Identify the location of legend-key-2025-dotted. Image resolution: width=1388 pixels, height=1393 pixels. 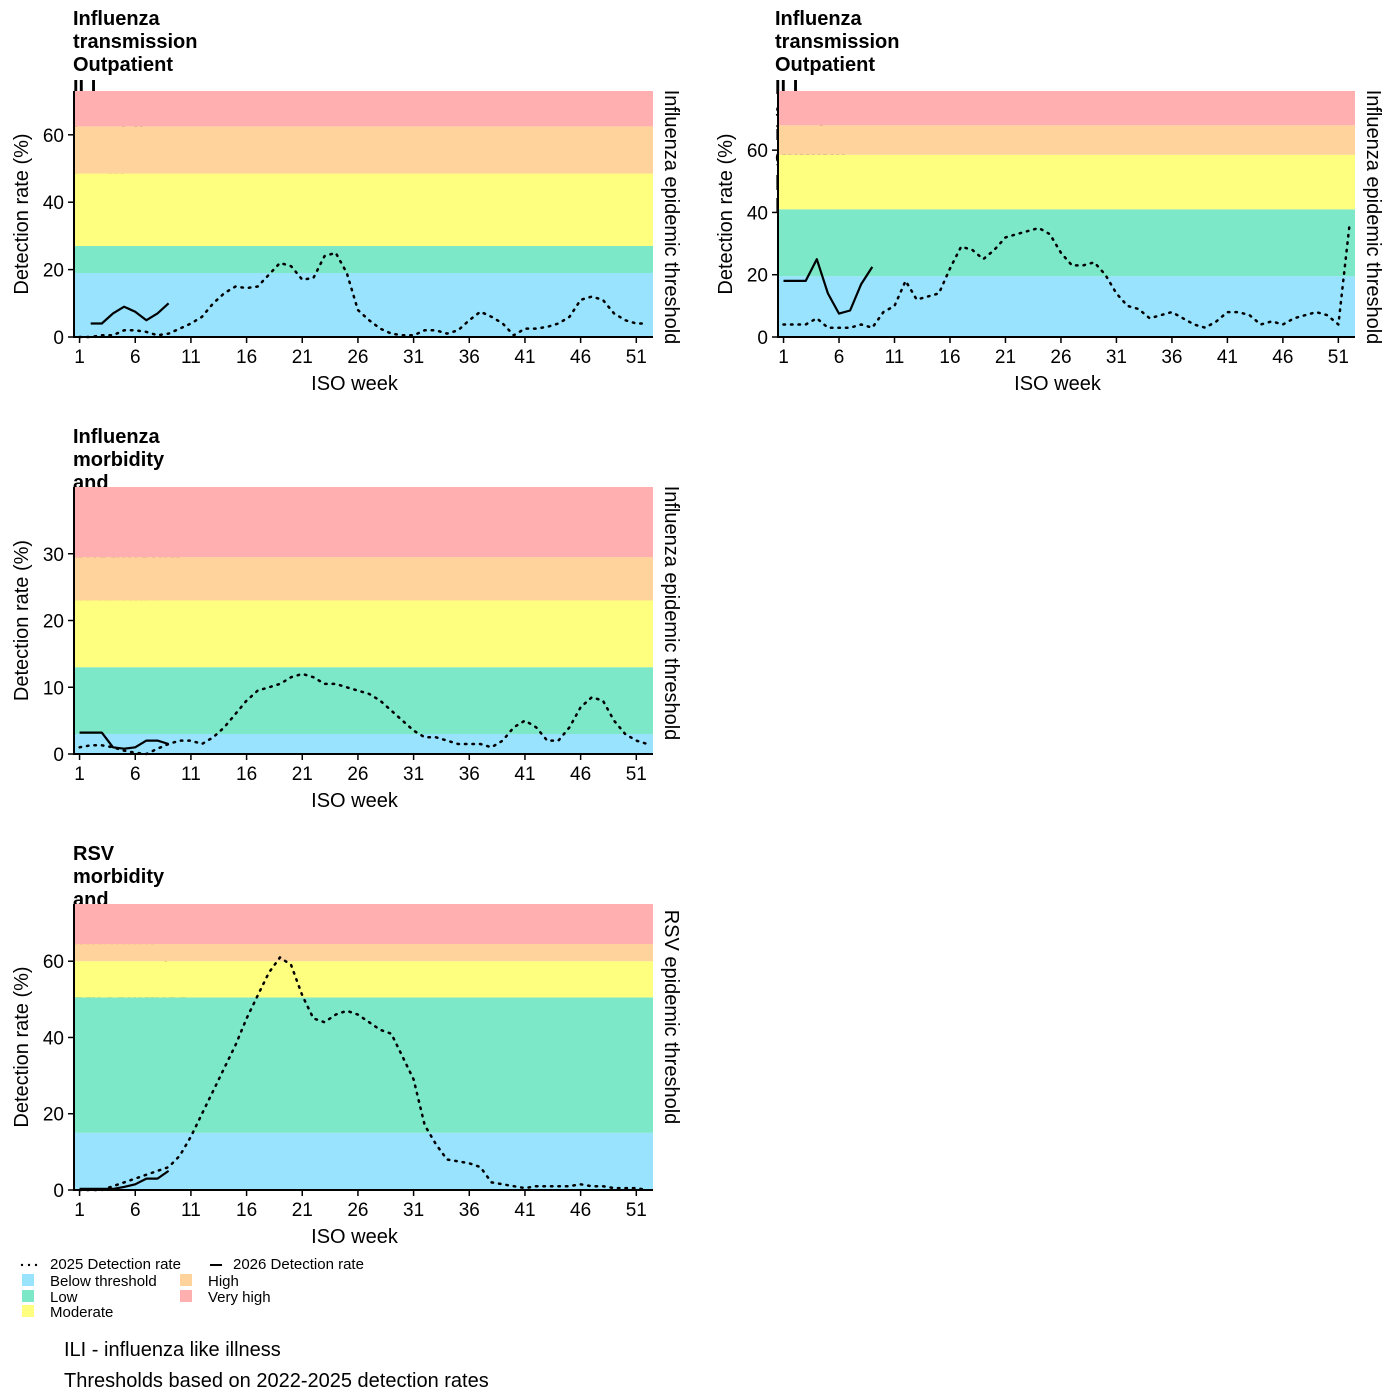
(29, 1265).